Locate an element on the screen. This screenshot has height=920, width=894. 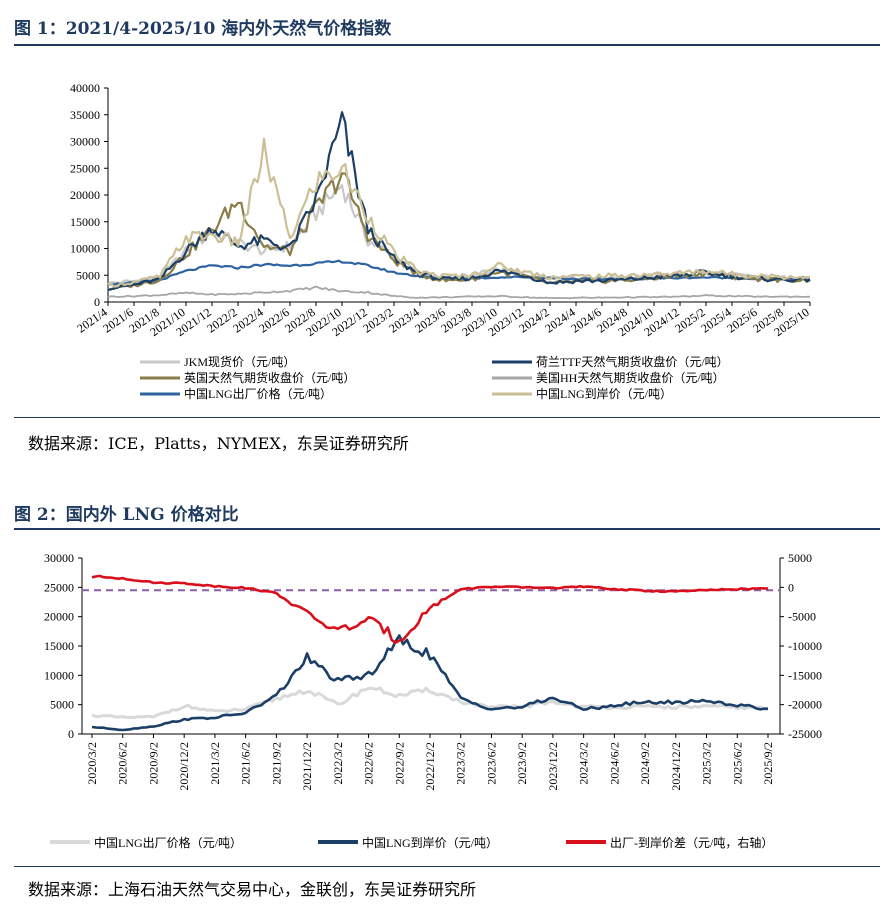
x-tick-label: 2022/12/2 is located at coordinates (430, 766).